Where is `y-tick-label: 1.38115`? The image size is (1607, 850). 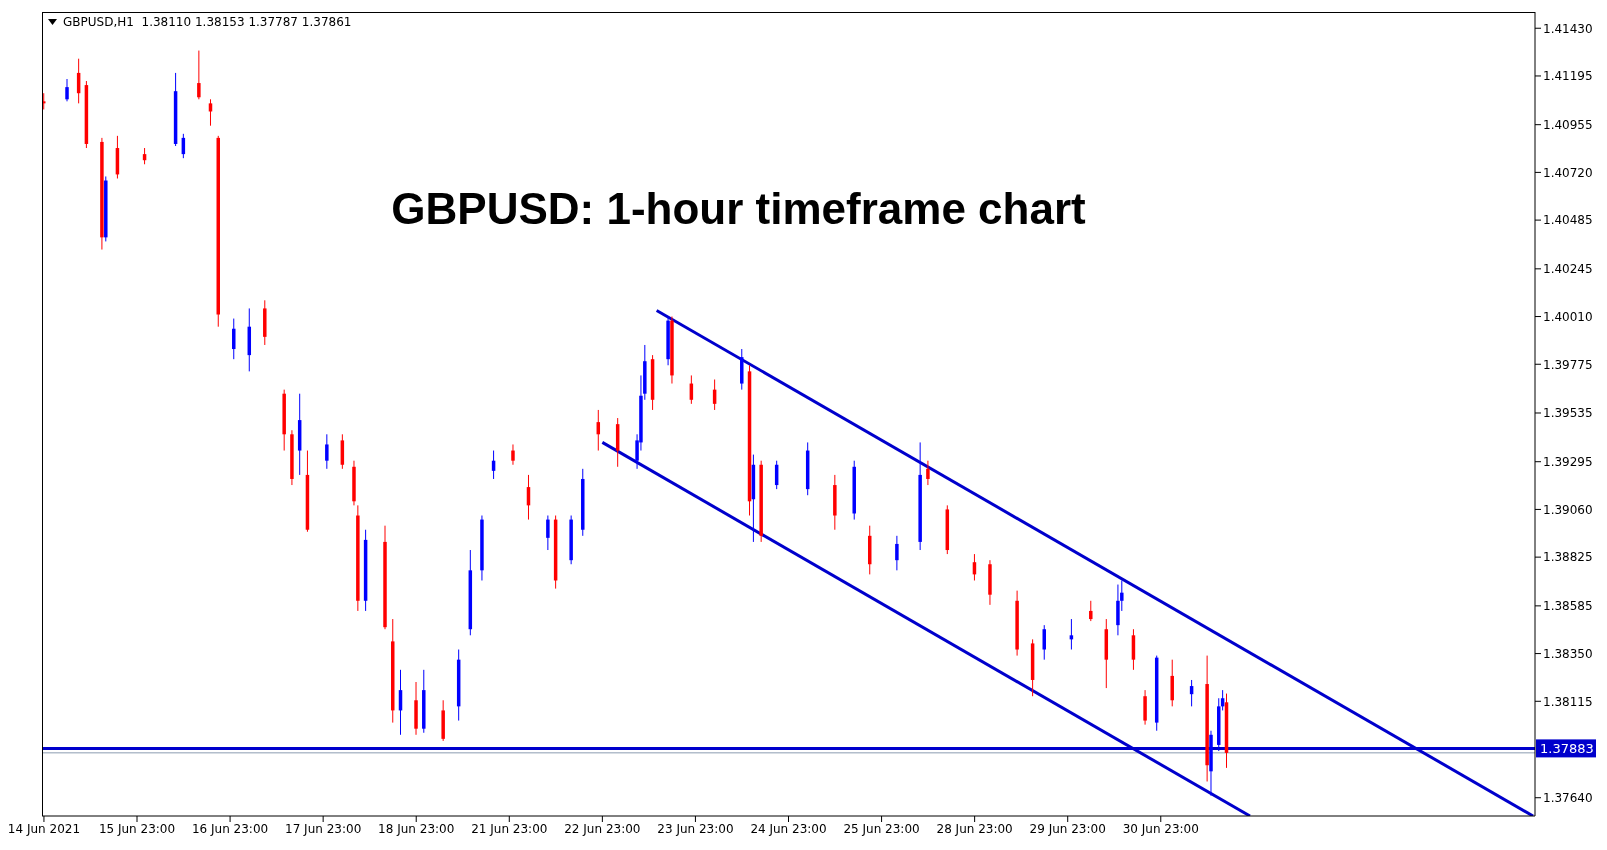 y-tick-label: 1.38115 is located at coordinates (1568, 701).